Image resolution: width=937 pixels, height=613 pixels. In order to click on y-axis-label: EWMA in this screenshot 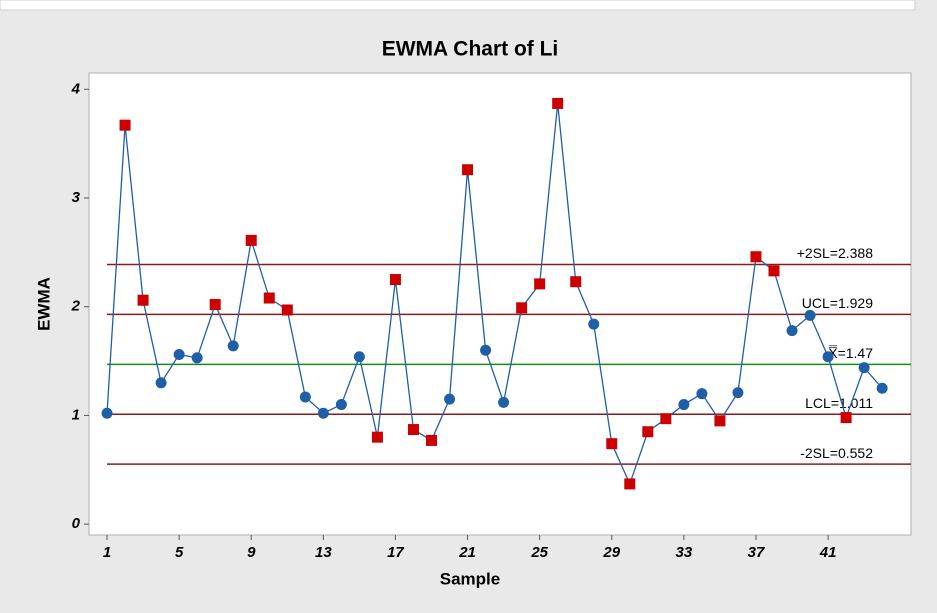, I will do `click(43, 304)`.